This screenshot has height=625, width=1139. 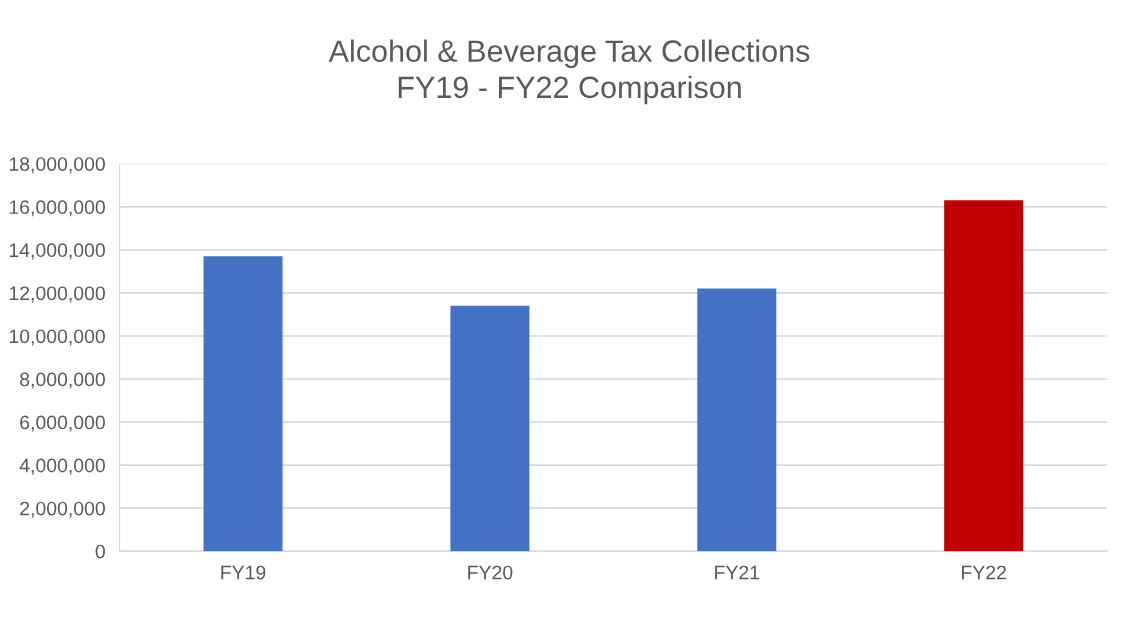 What do you see at coordinates (57, 294) in the screenshot?
I see `y-tick-label: 12,000,000` at bounding box center [57, 294].